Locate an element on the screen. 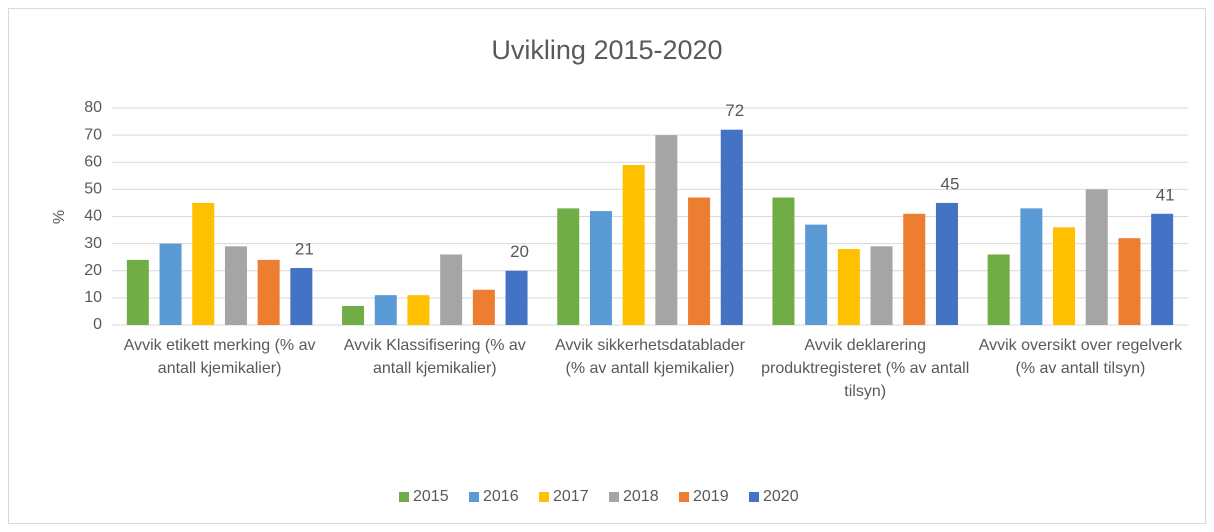 This screenshot has width=1214, height=532. data-label: 20 is located at coordinates (519, 251).